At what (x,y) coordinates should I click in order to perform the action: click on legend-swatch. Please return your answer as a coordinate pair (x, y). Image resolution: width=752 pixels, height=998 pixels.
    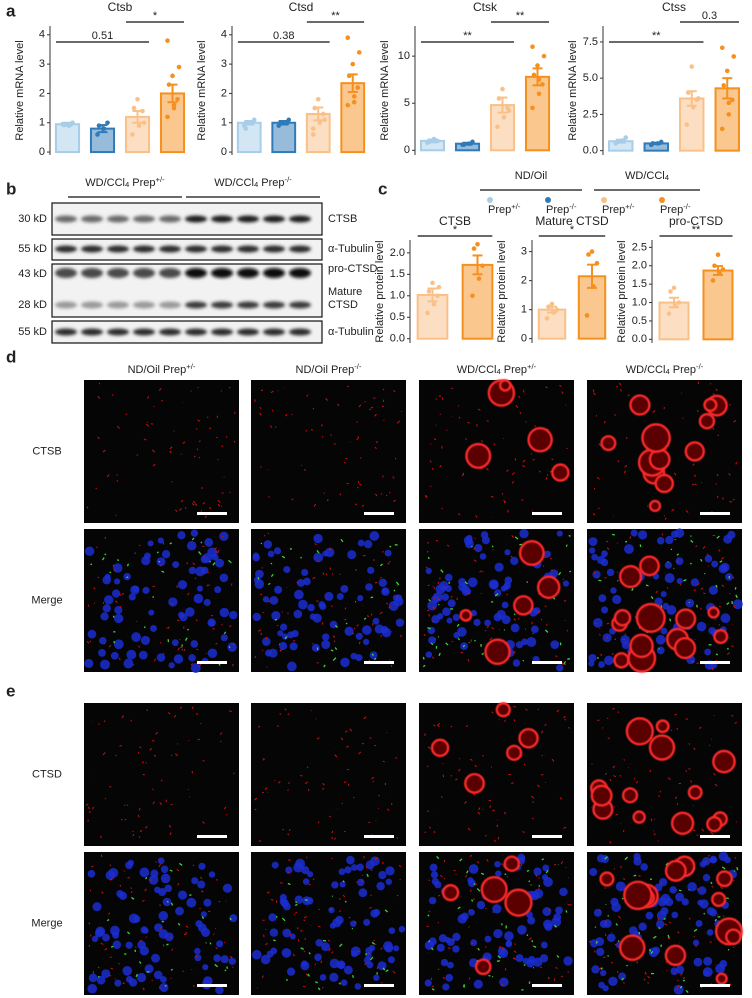
    Looking at the image, I should click on (662, 200).